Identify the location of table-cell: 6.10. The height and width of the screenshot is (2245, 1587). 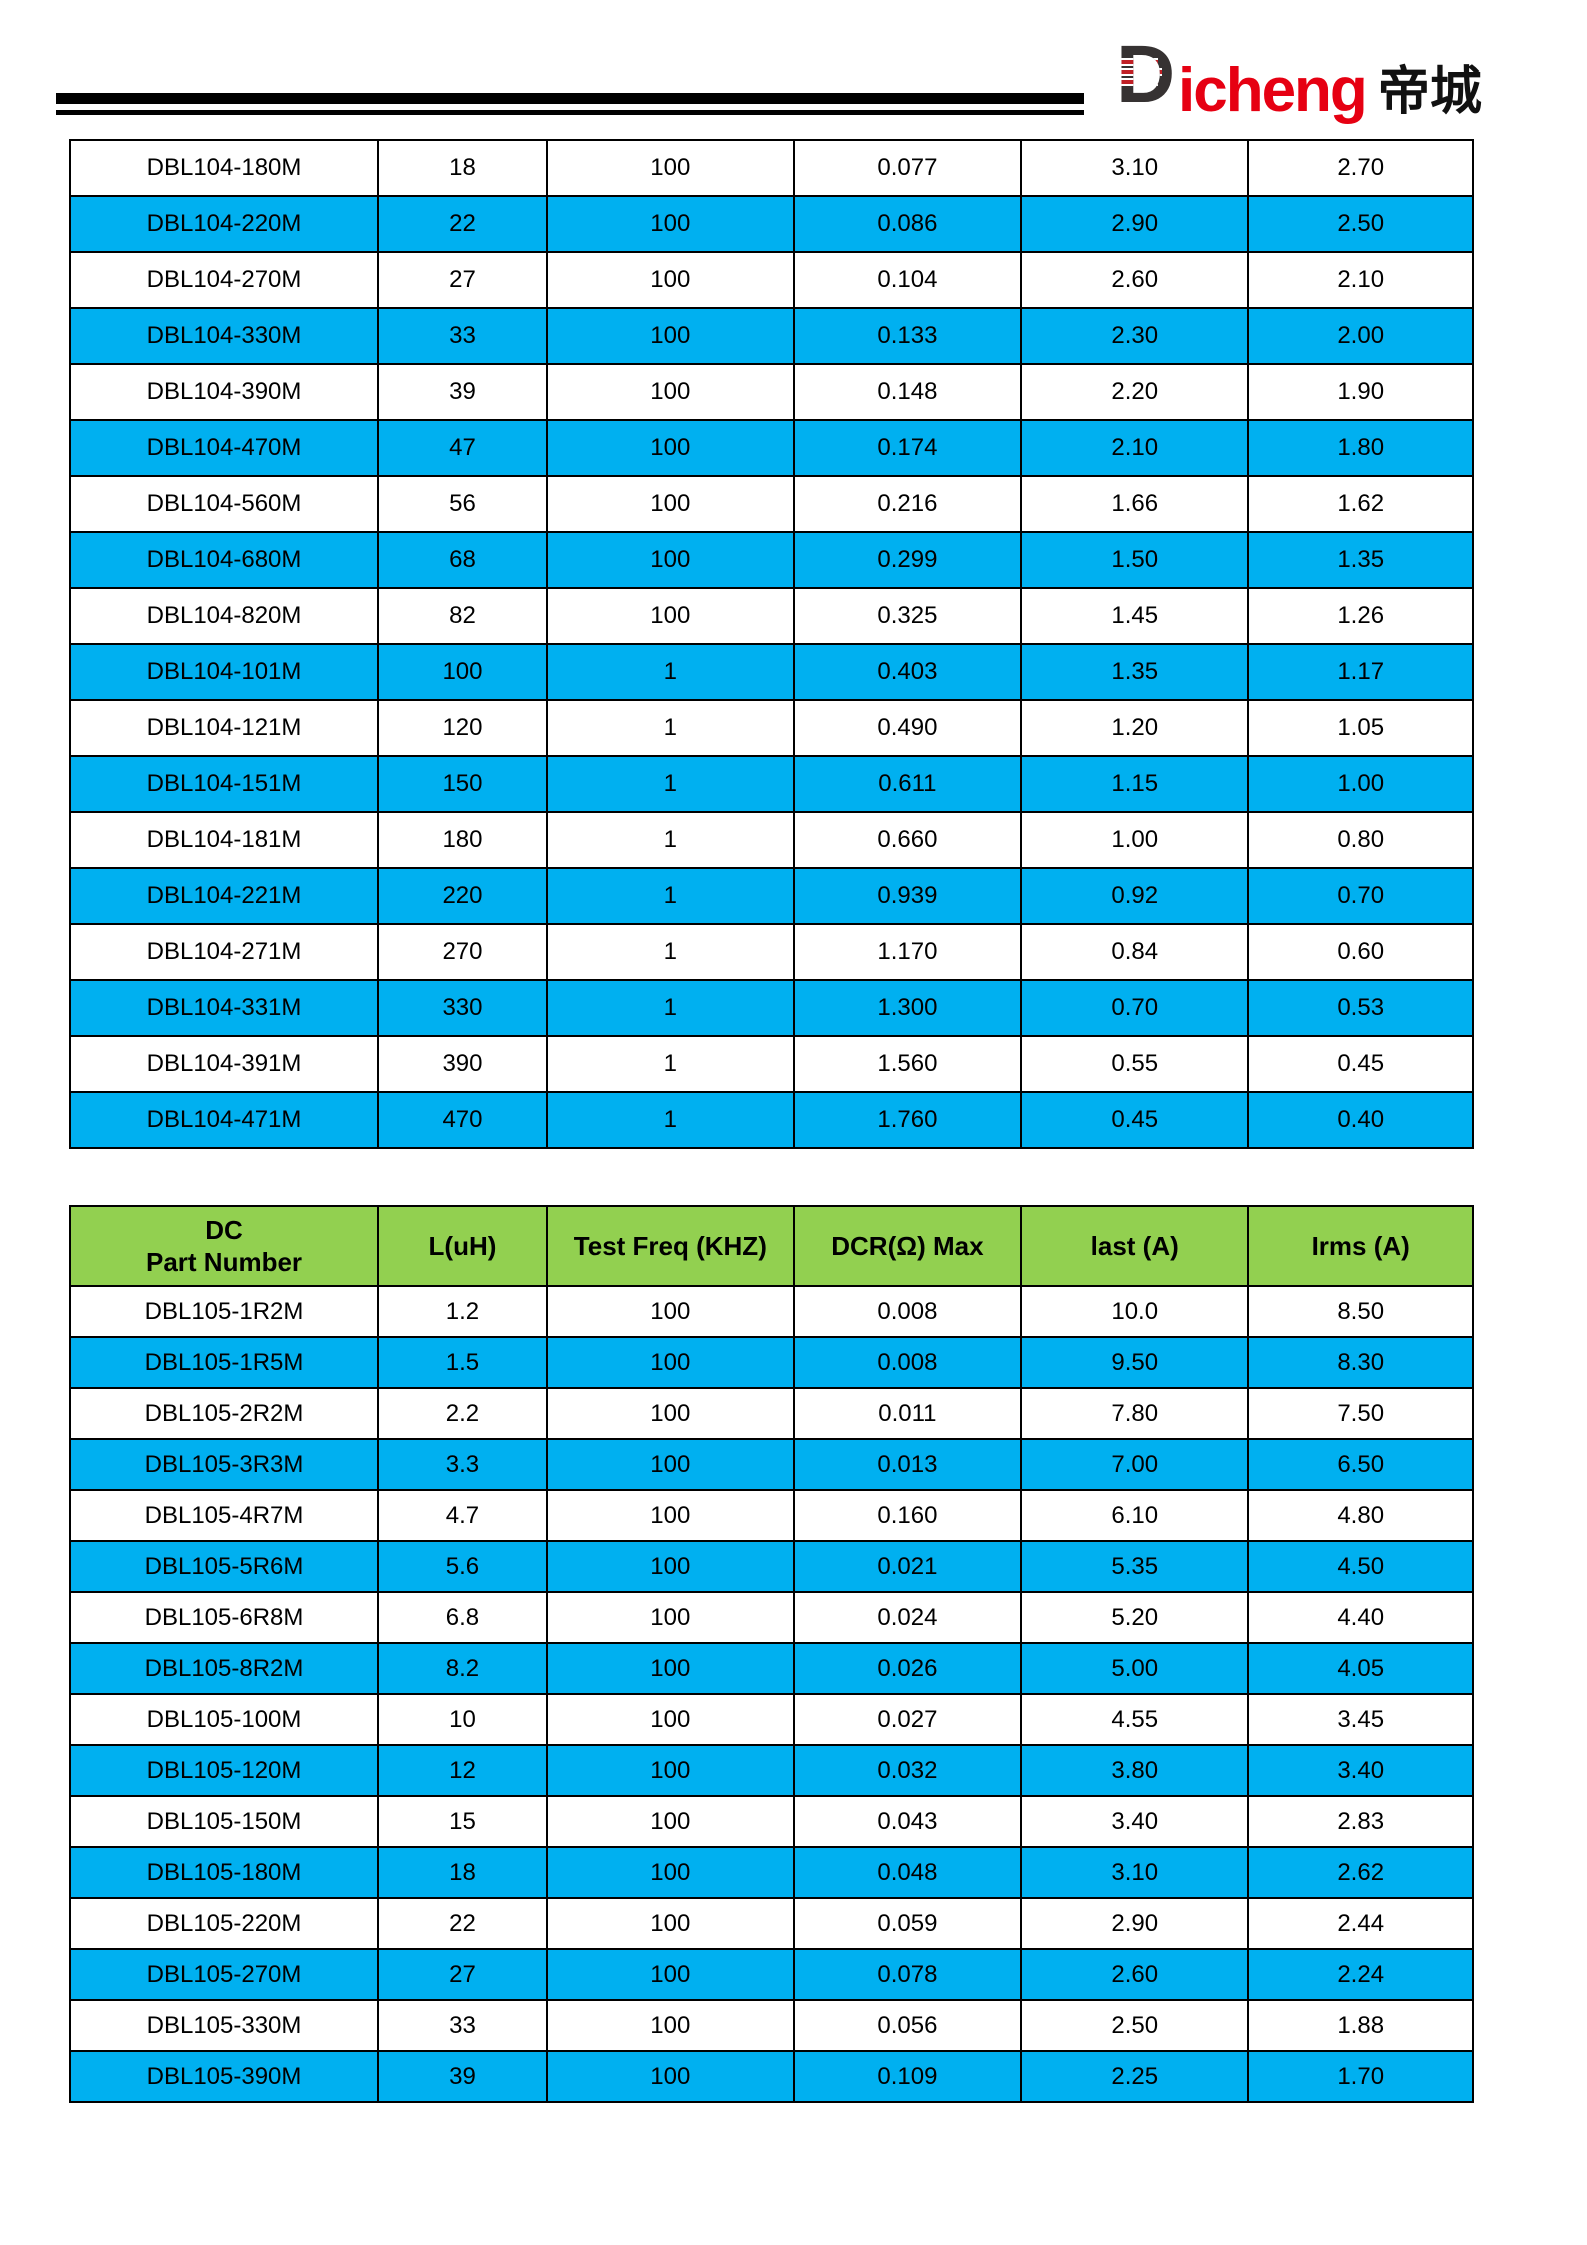
(1135, 1515).